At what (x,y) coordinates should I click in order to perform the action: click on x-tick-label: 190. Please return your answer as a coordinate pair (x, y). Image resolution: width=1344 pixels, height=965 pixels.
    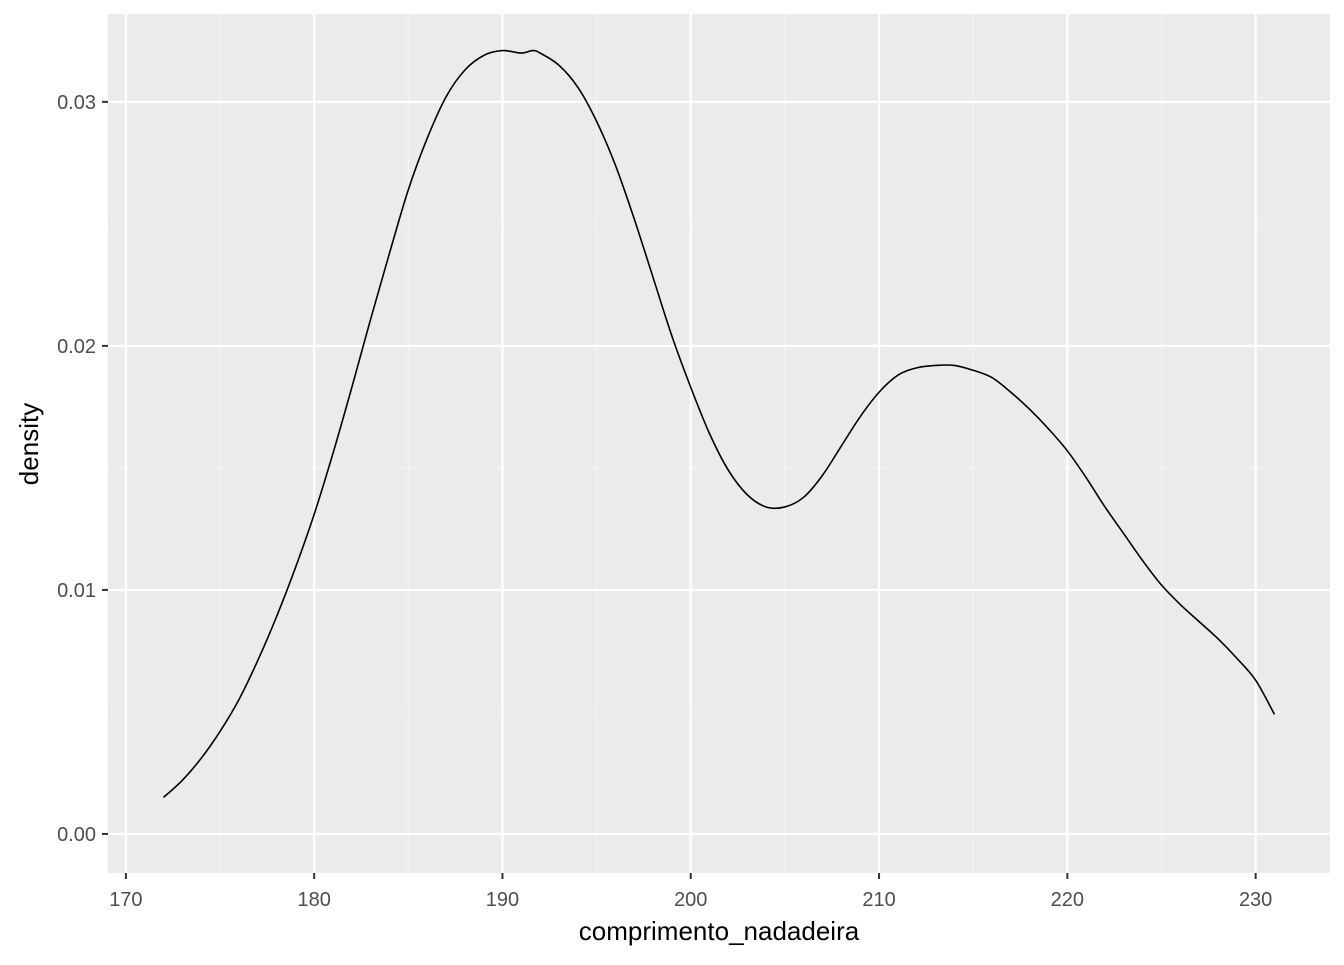
    Looking at the image, I should click on (502, 900).